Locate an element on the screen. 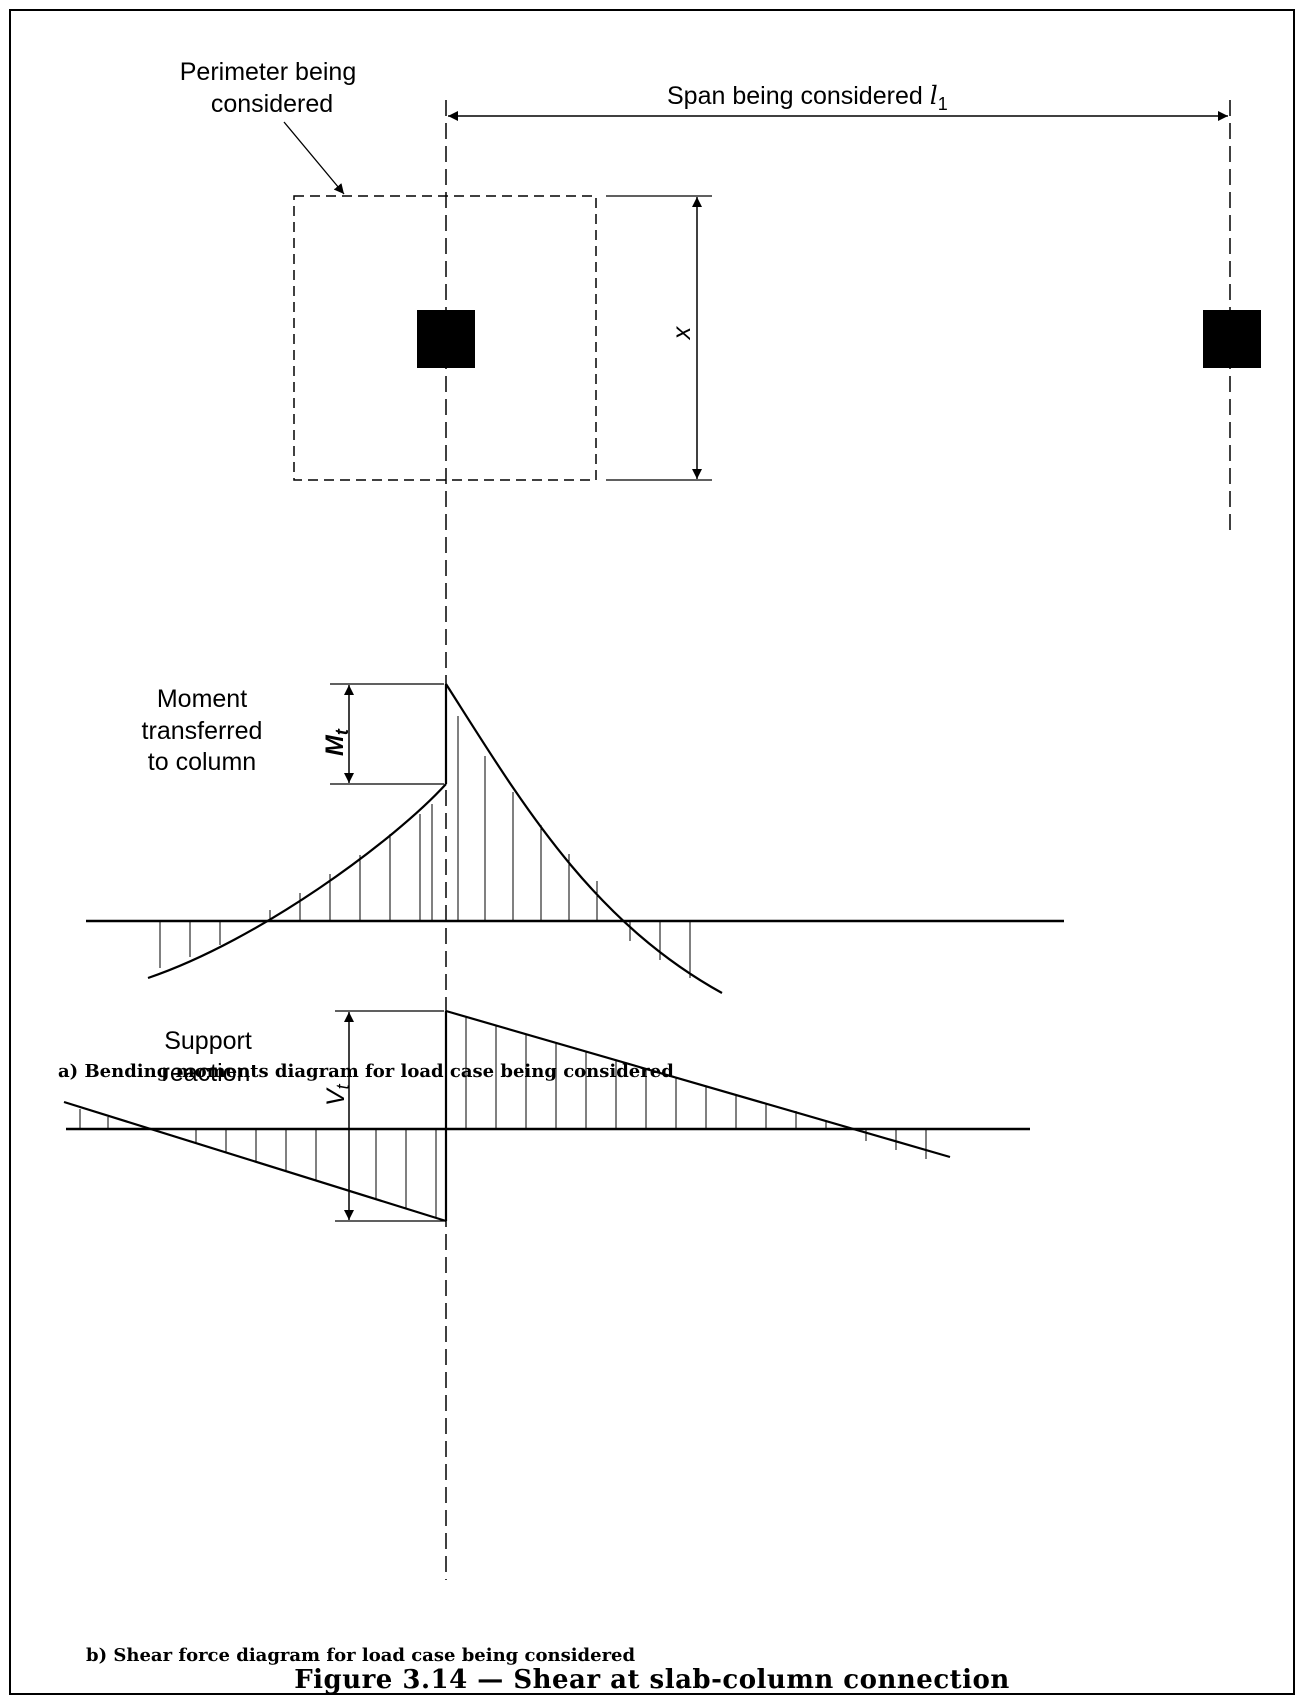  sfd-line-right is located at coordinates (698, 1084).